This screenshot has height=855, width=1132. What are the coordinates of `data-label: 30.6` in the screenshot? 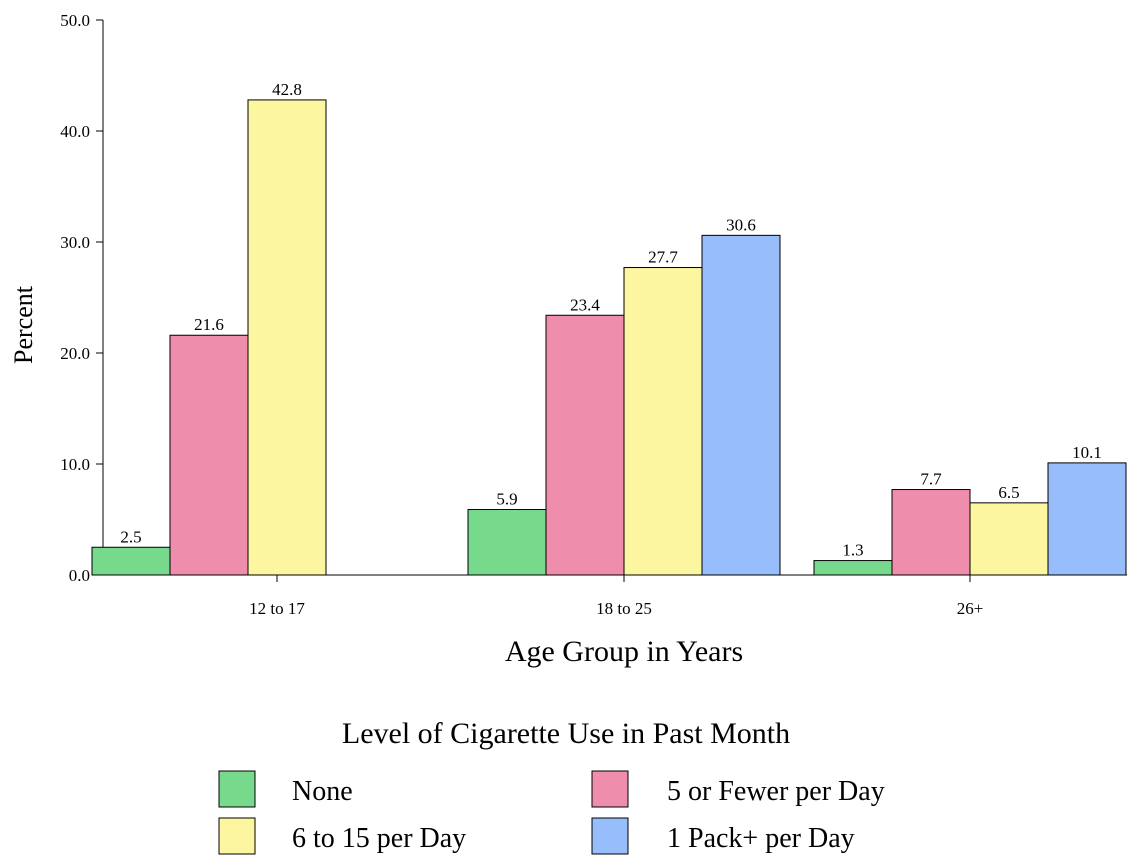 It's located at (741, 224).